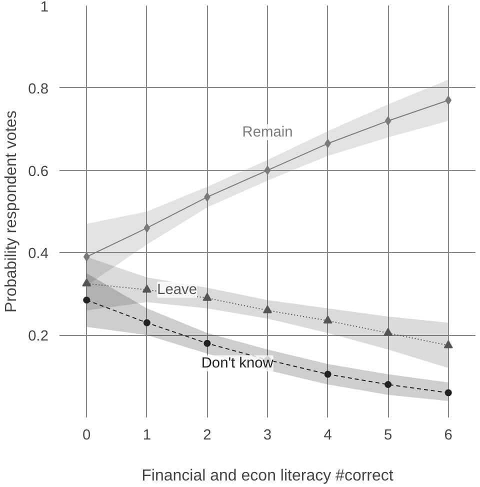  What do you see at coordinates (267, 132) in the screenshot?
I see `series-label: Remain` at bounding box center [267, 132].